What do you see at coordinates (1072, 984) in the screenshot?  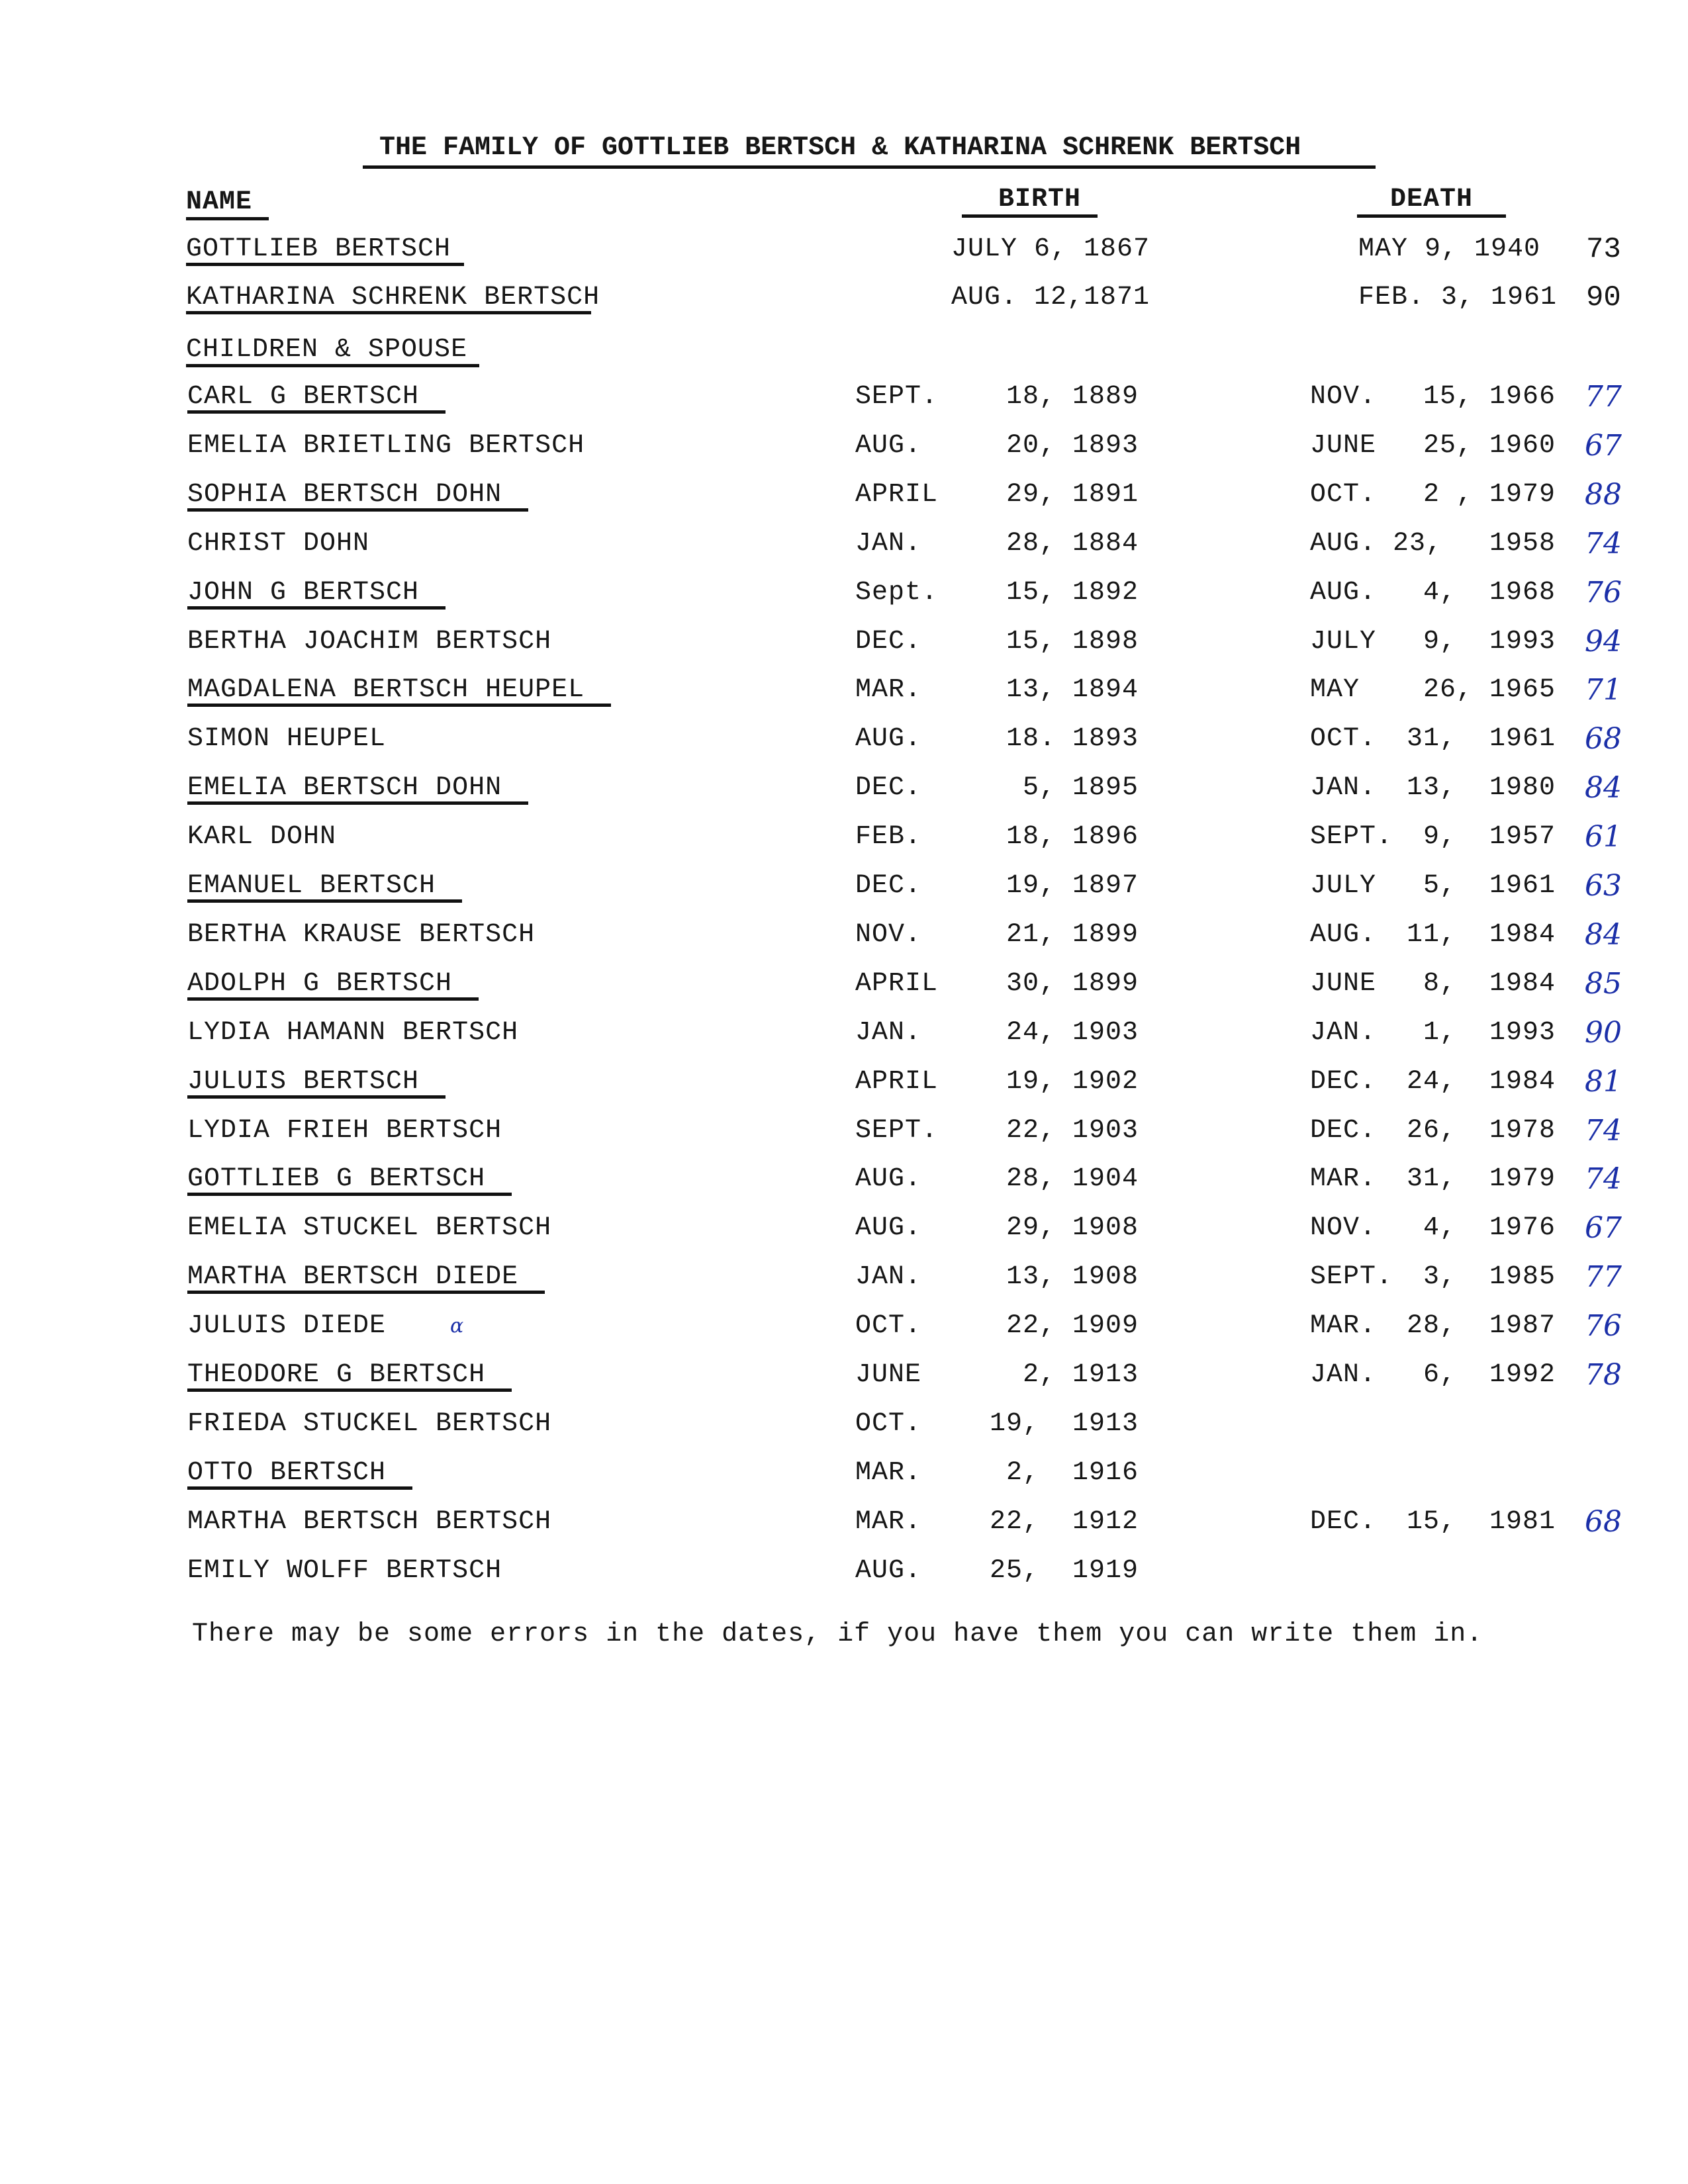 I see `birth-day-year: 30, 1899` at bounding box center [1072, 984].